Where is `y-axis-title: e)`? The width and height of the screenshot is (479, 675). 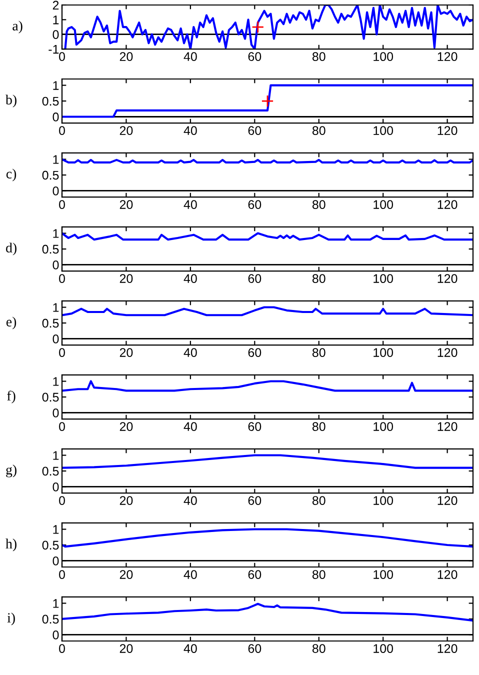
y-axis-title: e) is located at coordinates (11, 323).